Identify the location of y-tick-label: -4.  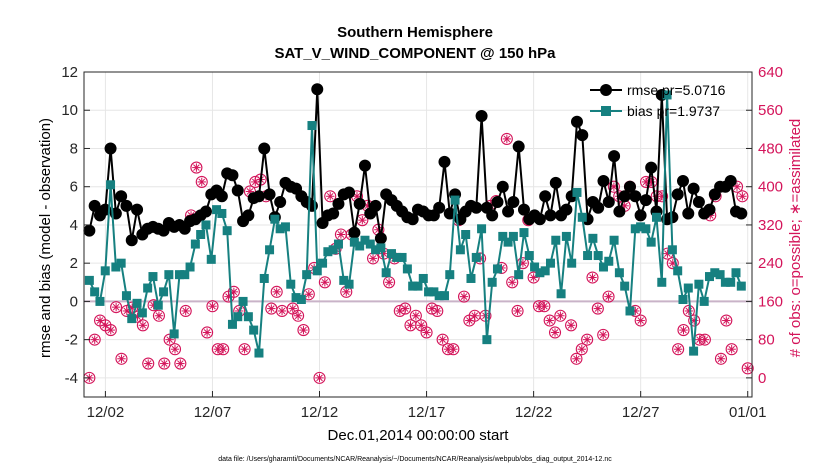
(71, 378).